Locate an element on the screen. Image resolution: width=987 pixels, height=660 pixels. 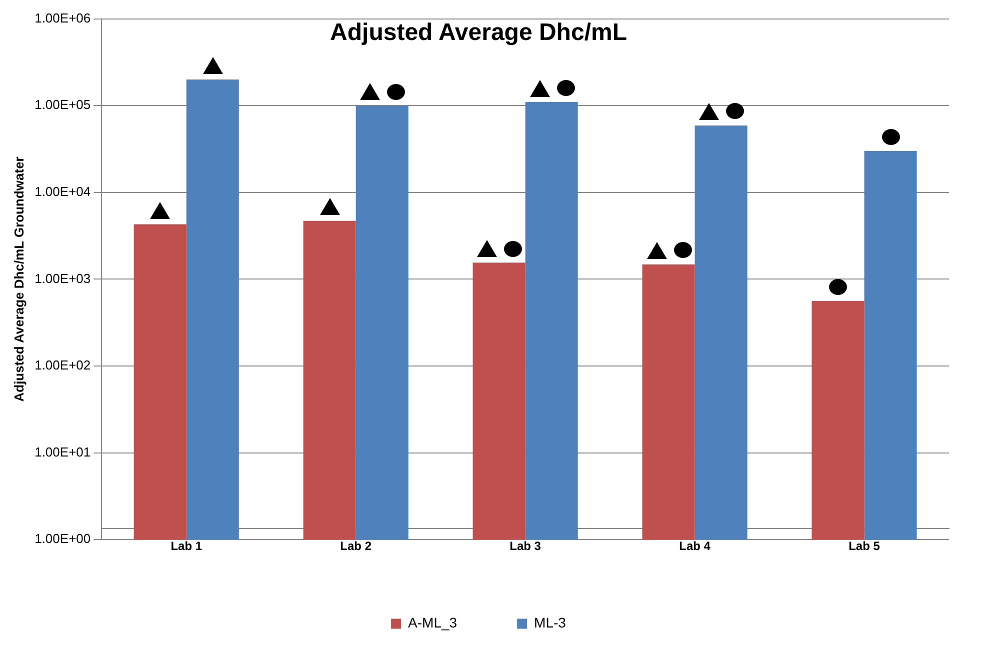
y-axis-title: Adjusted Average Dhc/mL Groundwater is located at coordinates (18, 279).